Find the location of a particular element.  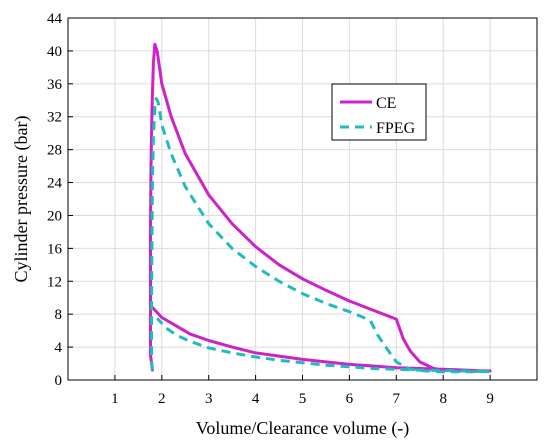

y-tick-label: 40 is located at coordinates (54, 52).